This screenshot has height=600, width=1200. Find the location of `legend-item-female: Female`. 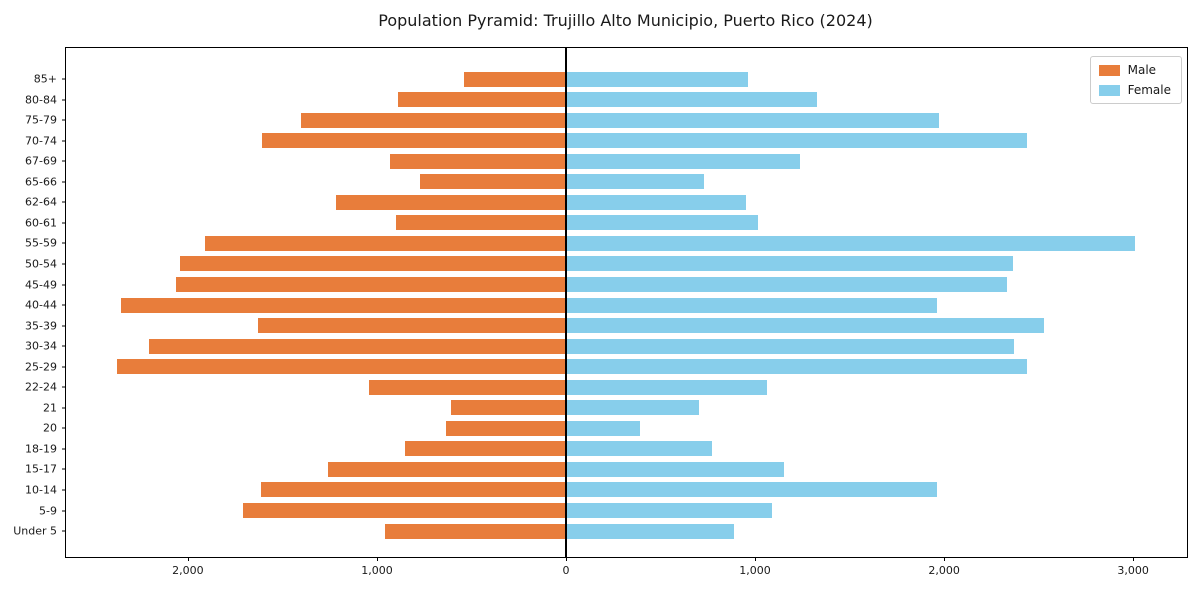

legend-item-female: Female is located at coordinates (1134, 90).